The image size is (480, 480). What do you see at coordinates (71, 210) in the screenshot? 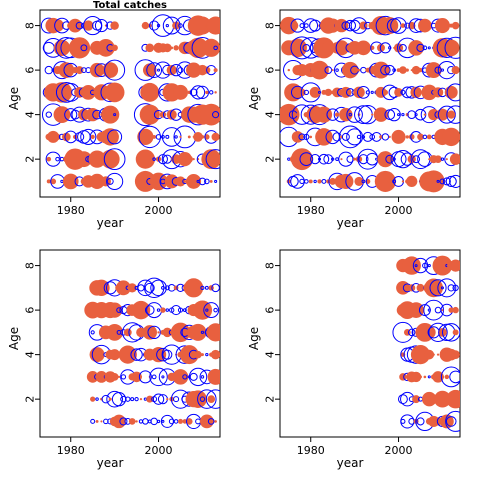
I see `x-tick-label: 1980` at bounding box center [71, 210].